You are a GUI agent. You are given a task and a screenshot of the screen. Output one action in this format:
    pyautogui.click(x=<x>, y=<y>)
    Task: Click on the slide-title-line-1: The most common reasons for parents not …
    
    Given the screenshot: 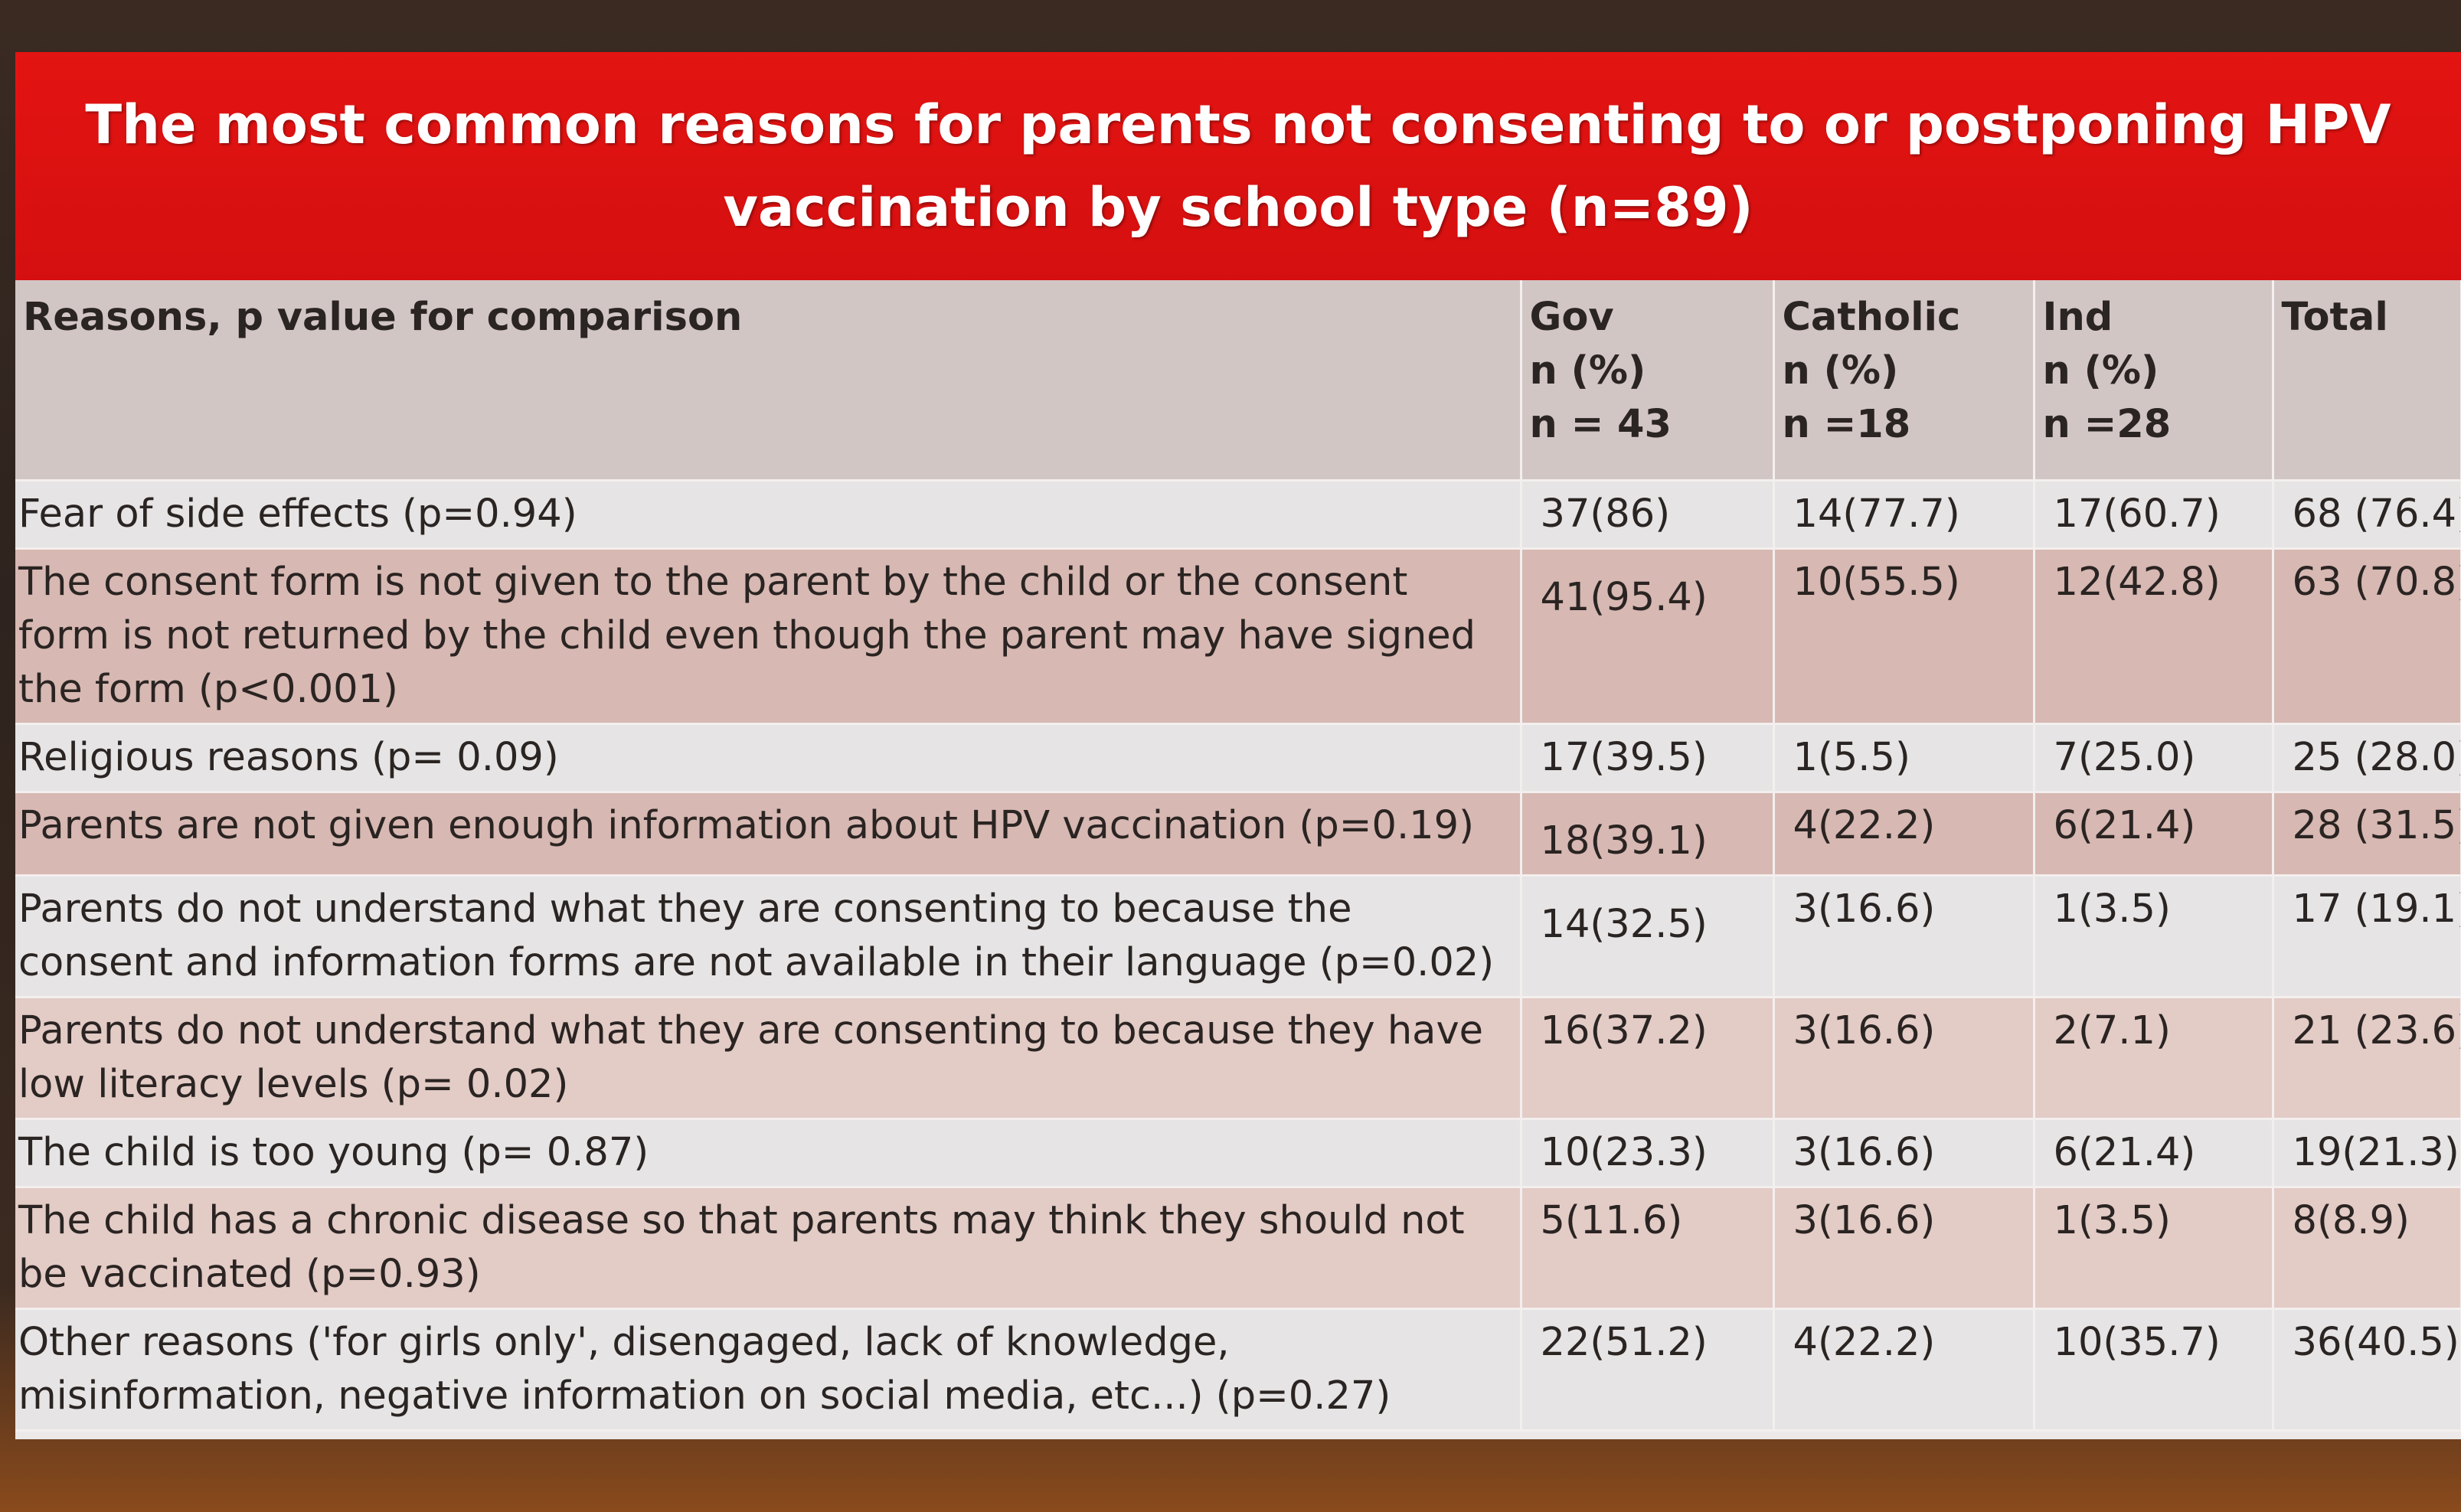 What is the action you would take?
    pyautogui.click(x=1238, y=124)
    